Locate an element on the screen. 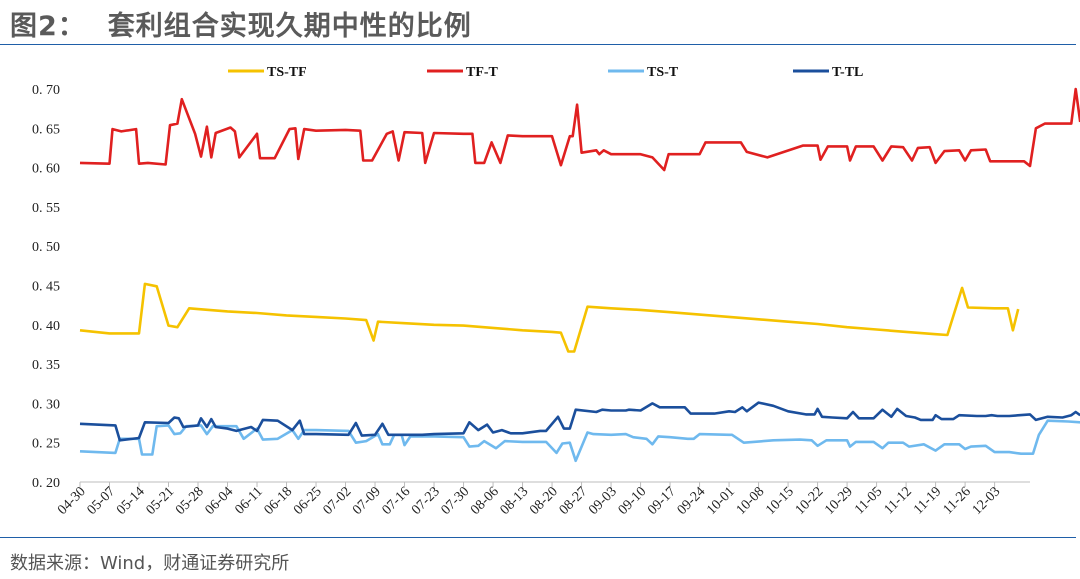  x-tick-label: 12-03 is located at coordinates (987, 501).